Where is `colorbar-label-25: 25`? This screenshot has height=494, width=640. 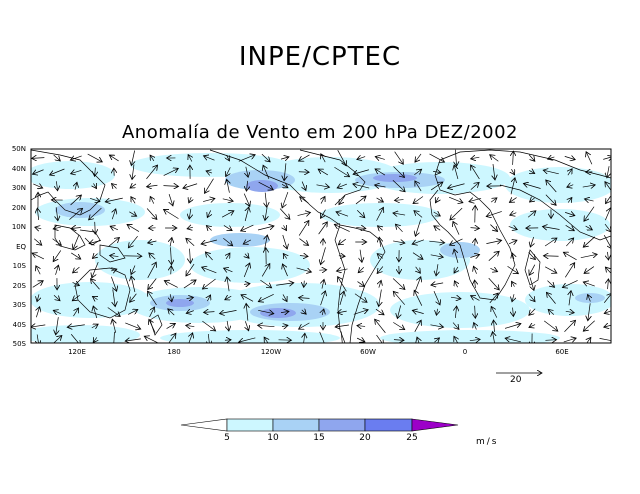
colorbar-label-25: 25 is located at coordinates (412, 438).